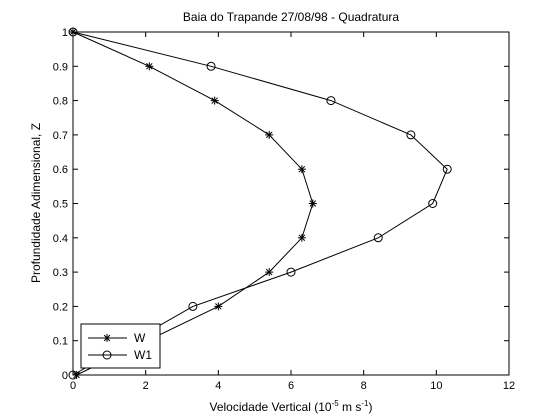 This screenshot has width=560, height=420. Describe the element at coordinates (140, 338) in the screenshot. I see `legend-label-w: W` at that location.